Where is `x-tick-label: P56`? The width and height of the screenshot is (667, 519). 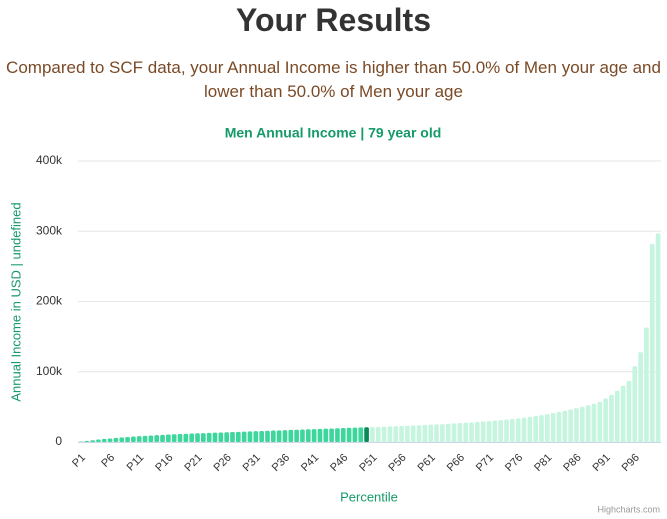 x-tick-label: P56 is located at coordinates (397, 463).